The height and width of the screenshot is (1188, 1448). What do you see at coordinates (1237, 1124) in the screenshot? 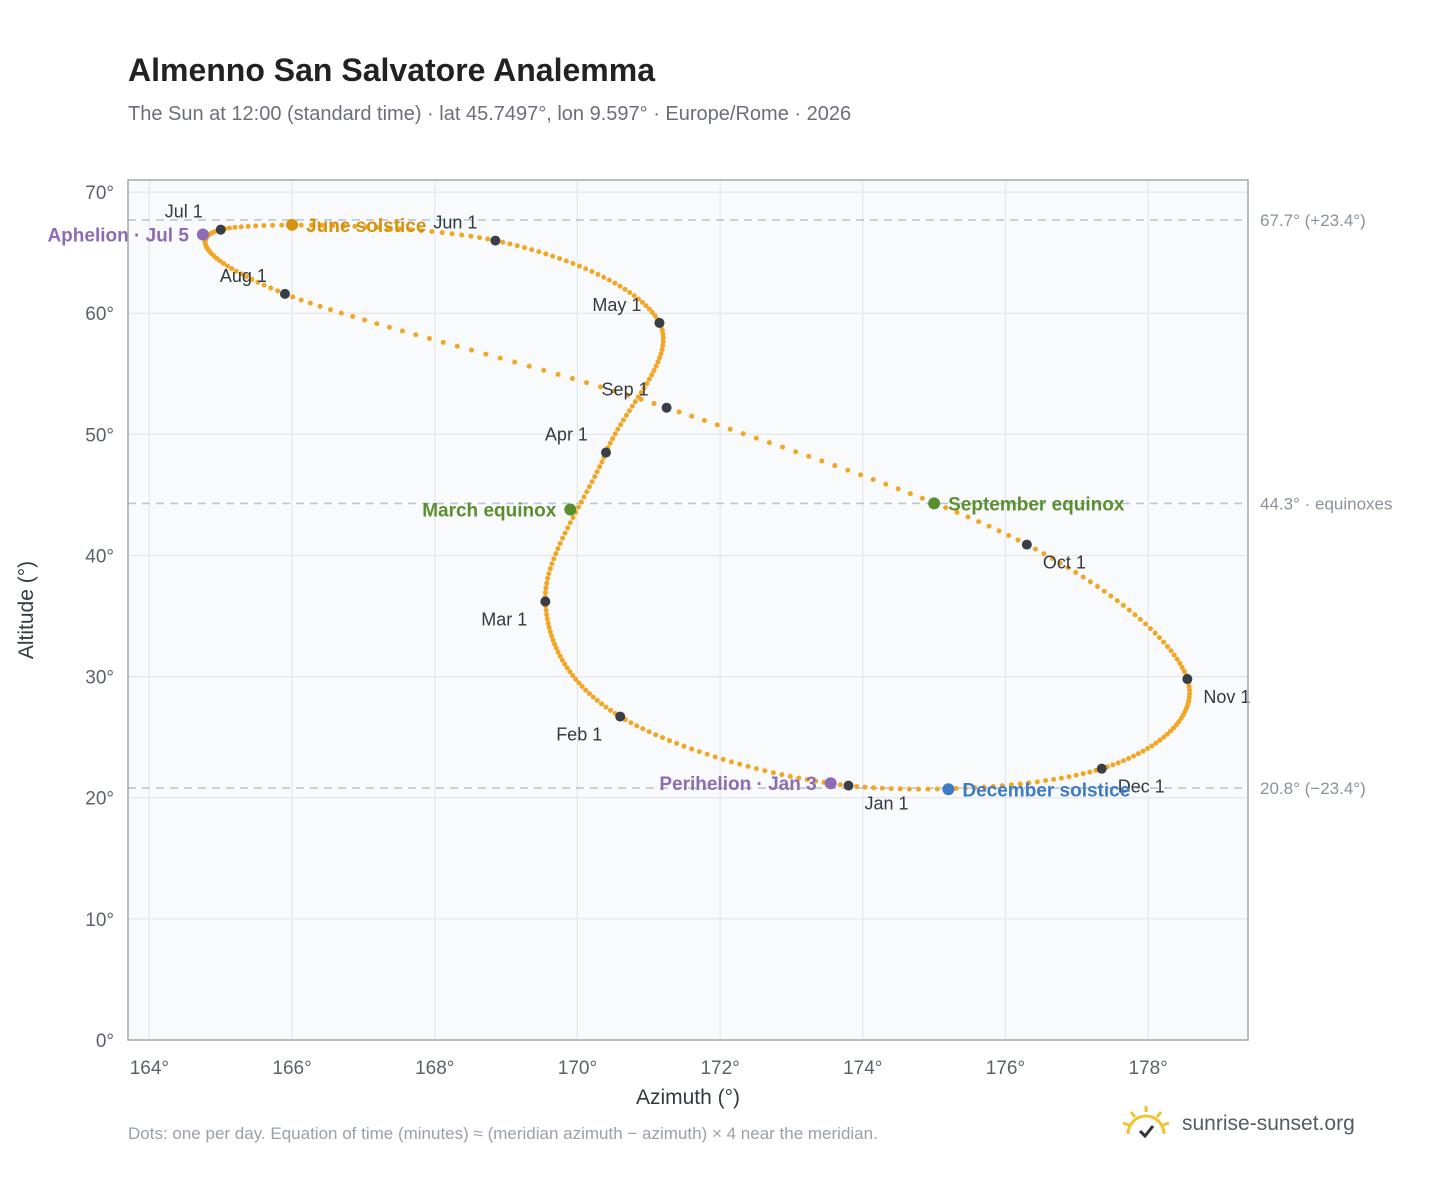
I see `brand-logo: sunrise-sunset.org` at bounding box center [1237, 1124].